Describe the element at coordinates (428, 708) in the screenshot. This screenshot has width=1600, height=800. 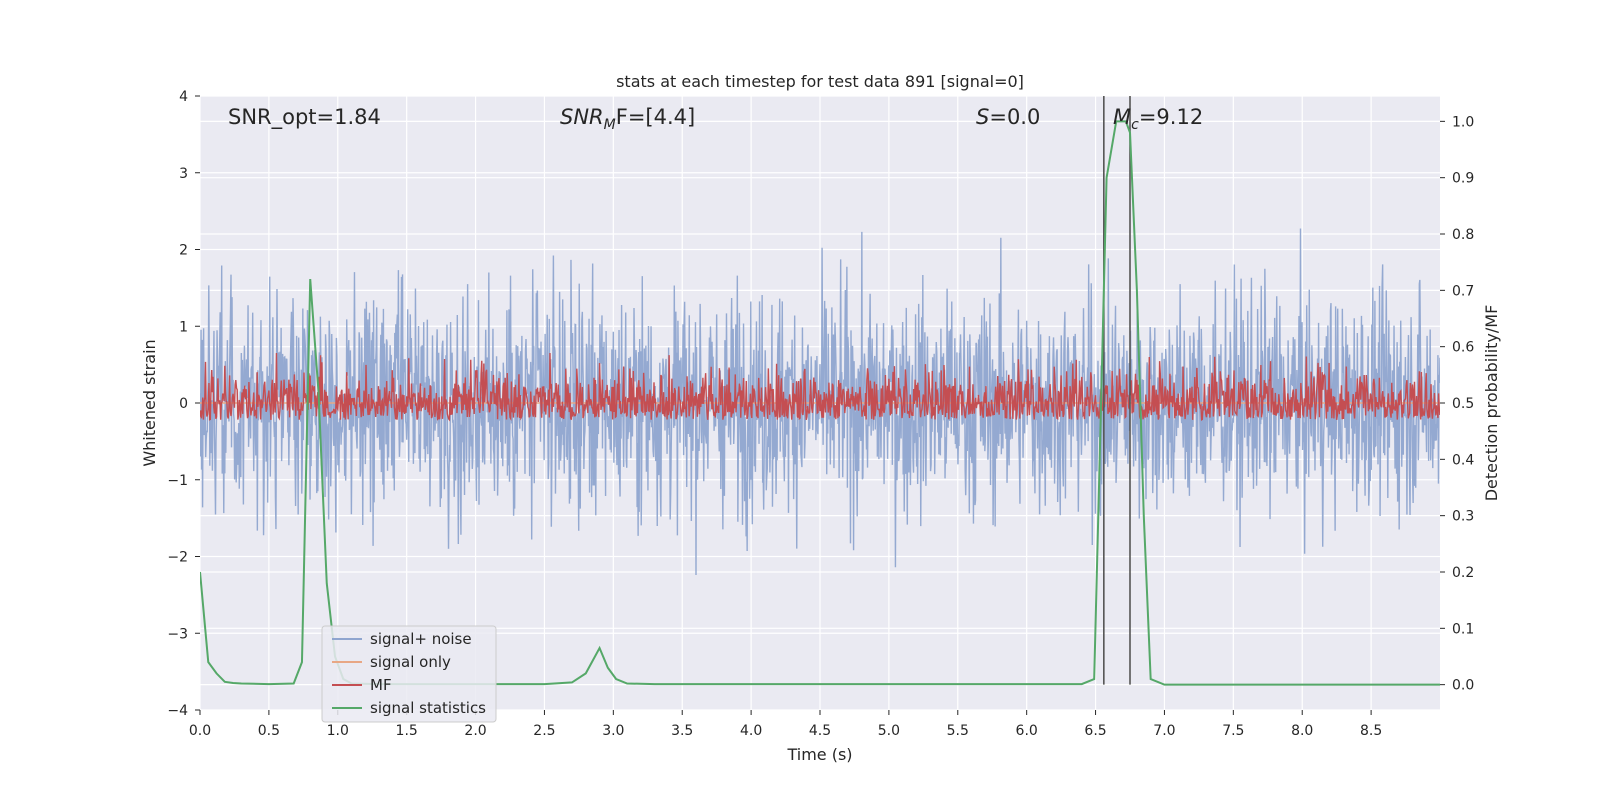
I see `legend-label-signal-statistics: signal statistics` at that location.